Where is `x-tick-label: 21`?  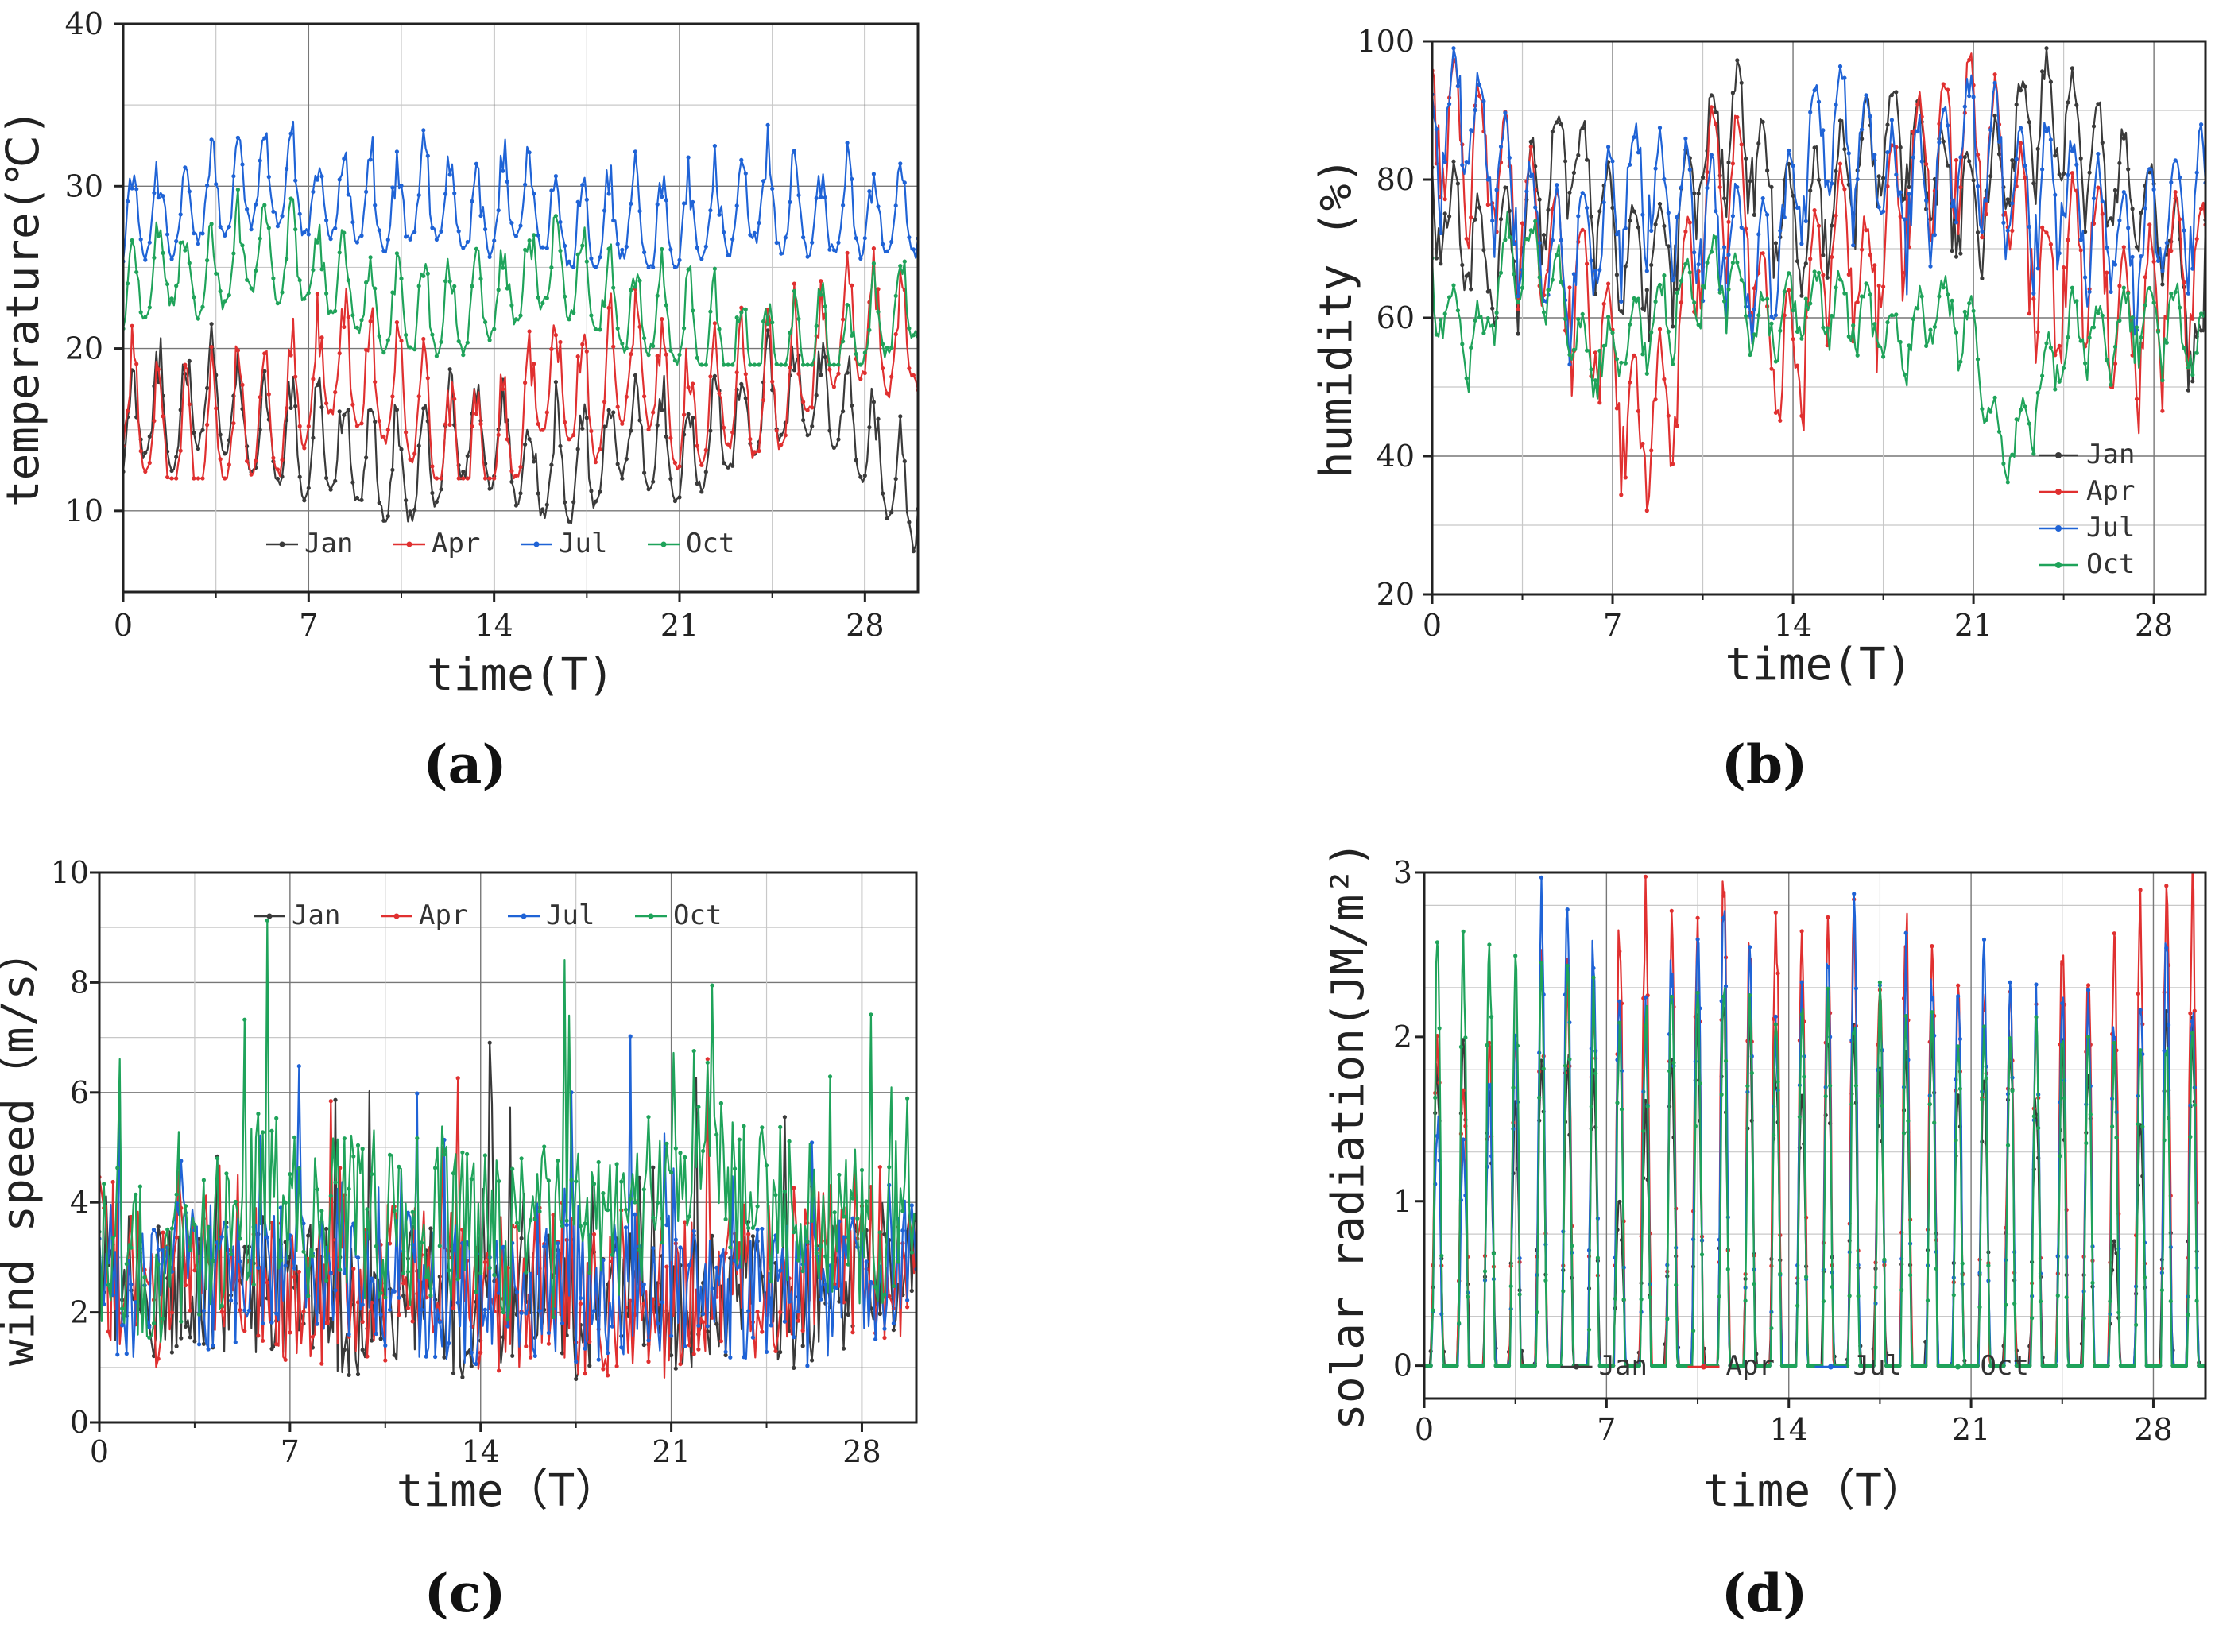 x-tick-label: 21 is located at coordinates (1973, 625).